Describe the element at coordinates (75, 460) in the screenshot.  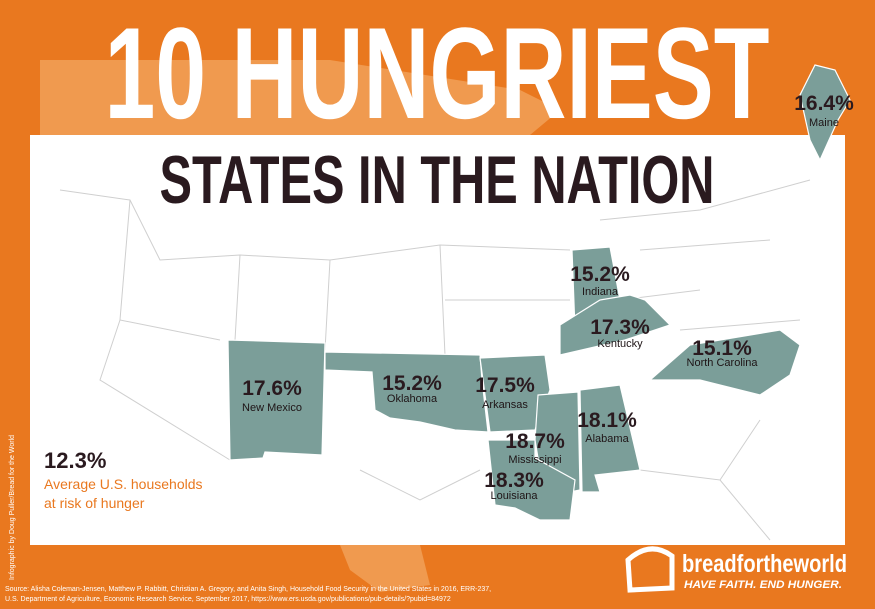
I see `average-value: 12.3%` at that location.